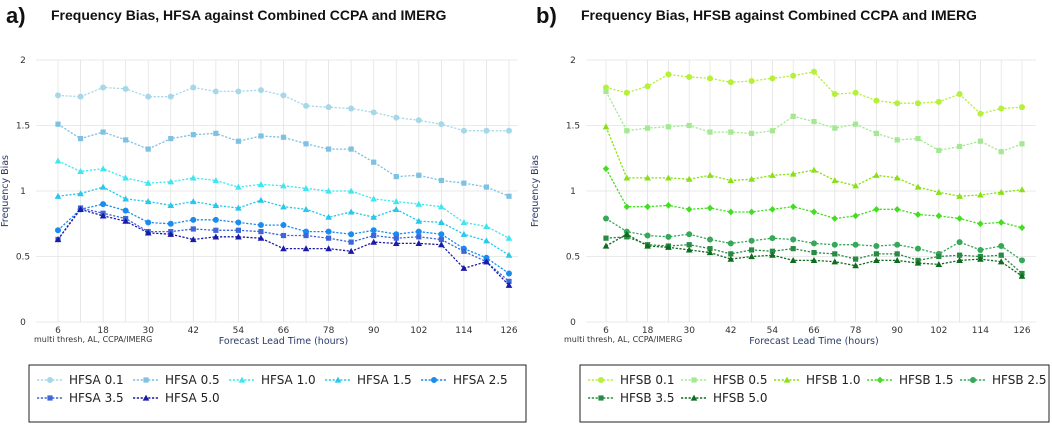  Describe the element at coordinates (730, 331) in the screenshot. I see `x-tick-label: 42` at that location.